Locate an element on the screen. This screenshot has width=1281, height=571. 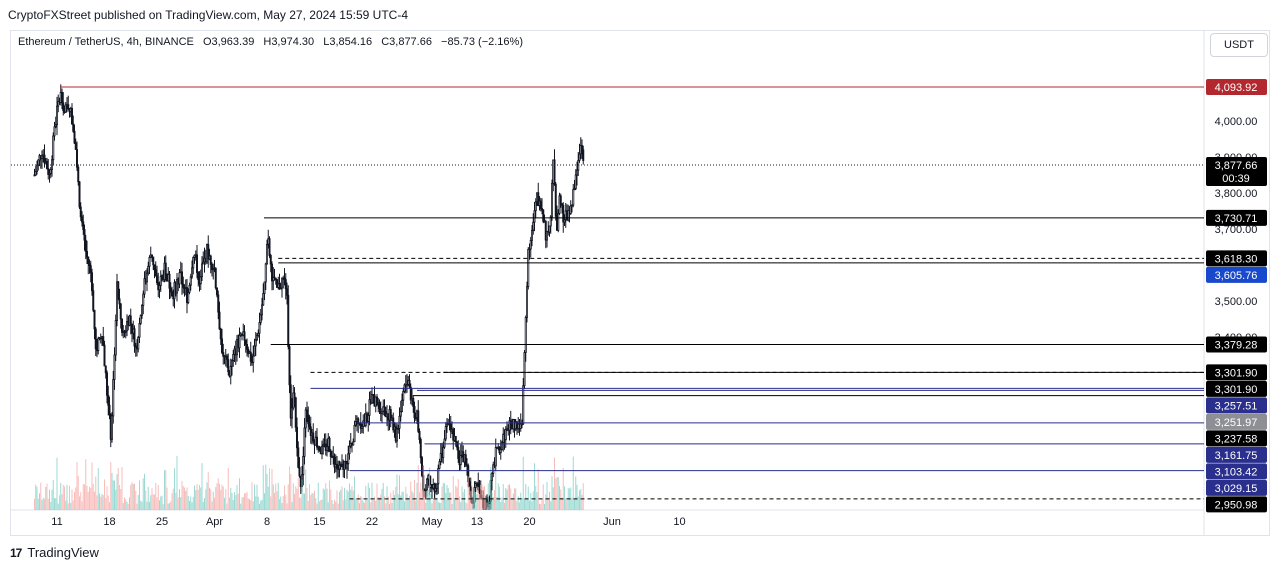
time-tick-label: 10 is located at coordinates (679, 522).